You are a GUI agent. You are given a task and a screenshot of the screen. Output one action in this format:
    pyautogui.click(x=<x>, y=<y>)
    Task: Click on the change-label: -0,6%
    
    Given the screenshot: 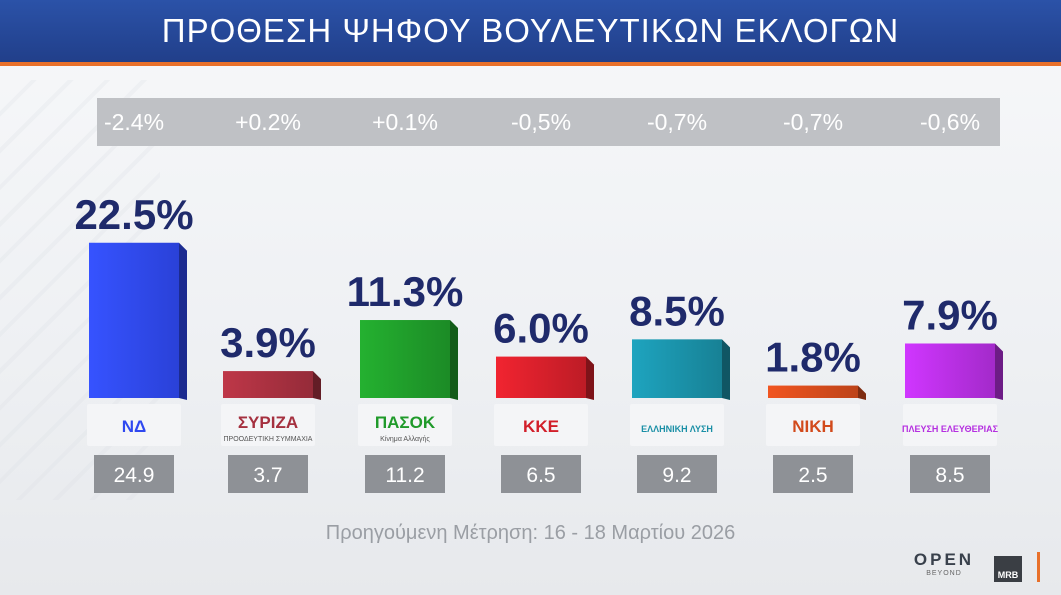 What is the action you would take?
    pyautogui.click(x=950, y=122)
    